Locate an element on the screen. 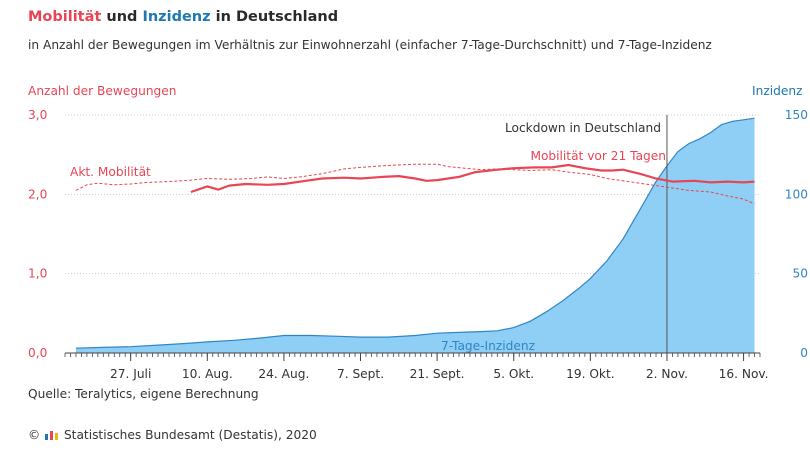 Image resolution: width=810 pixels, height=451 pixels. y-tick-right-label: 0 is located at coordinates (804, 353).